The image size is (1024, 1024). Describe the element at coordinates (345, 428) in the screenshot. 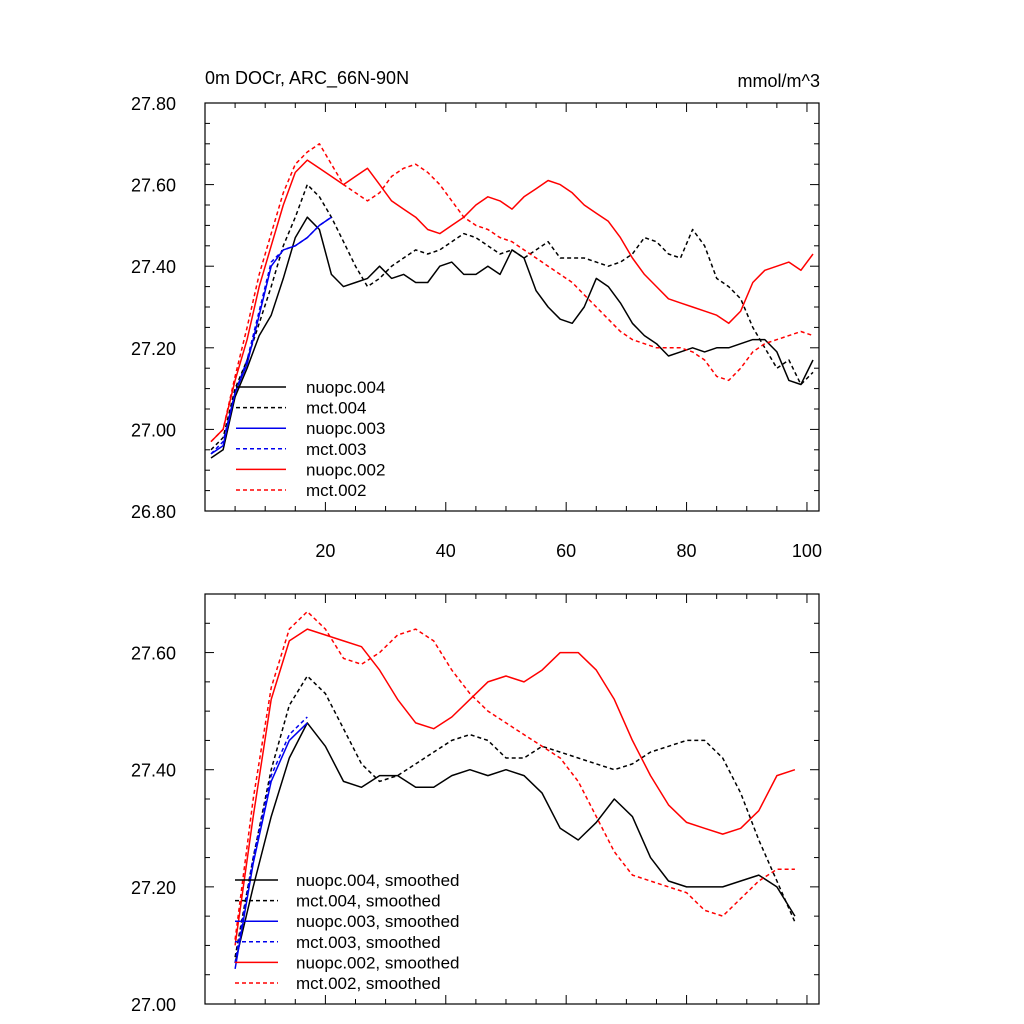

I see `legend-label-nuopc-003: nuopc.003` at that location.